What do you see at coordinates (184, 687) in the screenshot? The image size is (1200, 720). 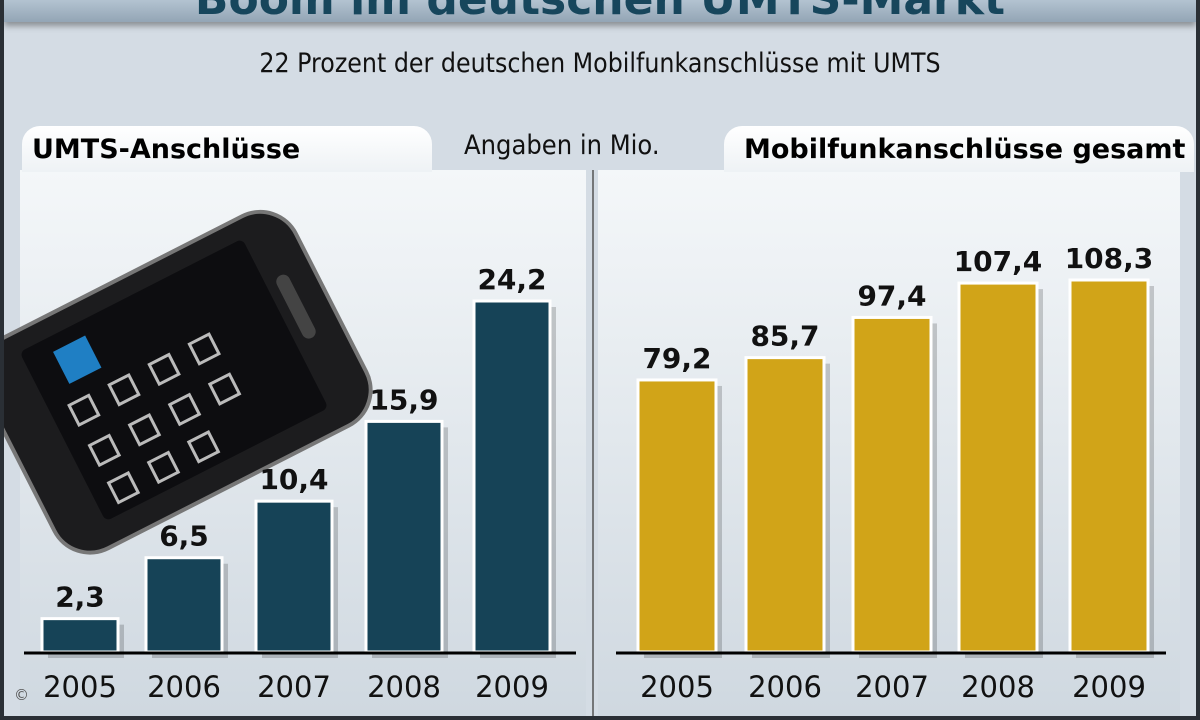 I see `umts-year-label: 2006` at bounding box center [184, 687].